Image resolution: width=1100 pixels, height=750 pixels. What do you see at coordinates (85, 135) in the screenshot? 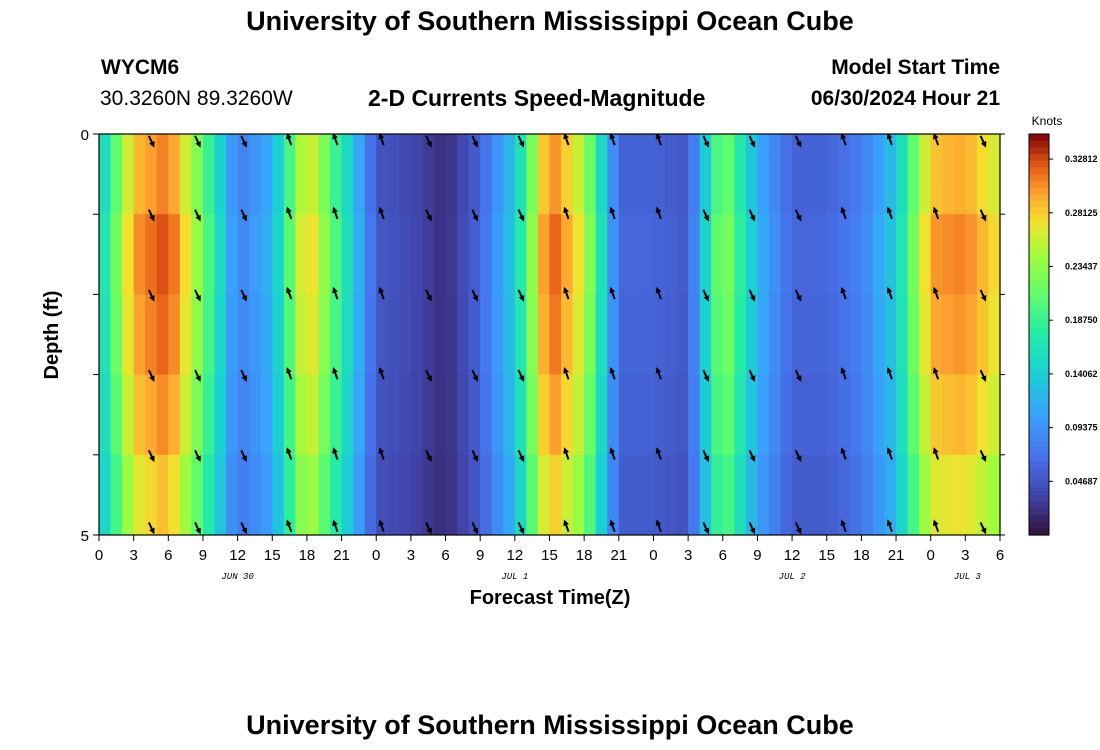
I see `y-tick-label: 0` at bounding box center [85, 135].